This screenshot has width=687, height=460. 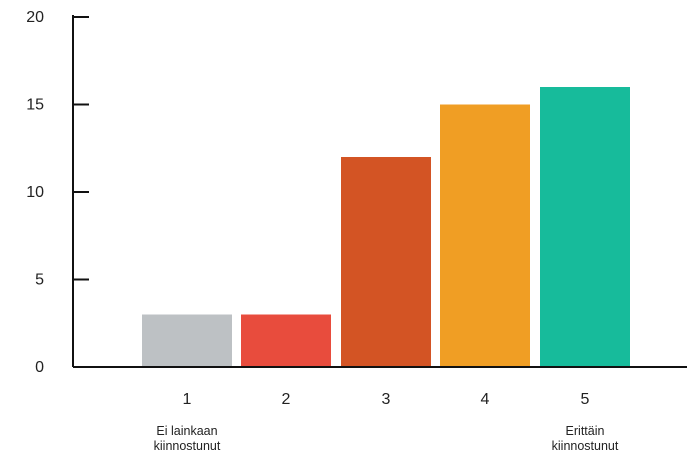 I want to click on y-tick-label: 0, so click(x=39, y=367).